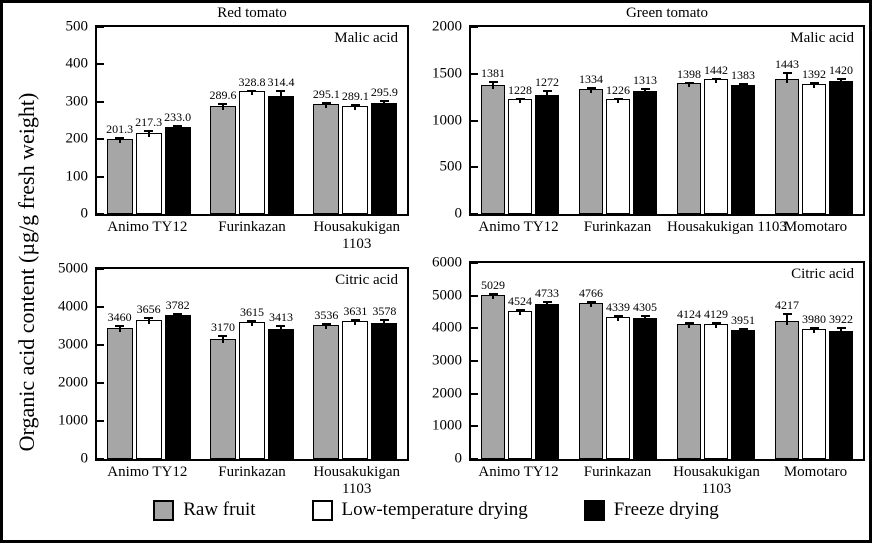 The width and height of the screenshot is (872, 543). I want to click on bar: 4766, so click(591, 372).